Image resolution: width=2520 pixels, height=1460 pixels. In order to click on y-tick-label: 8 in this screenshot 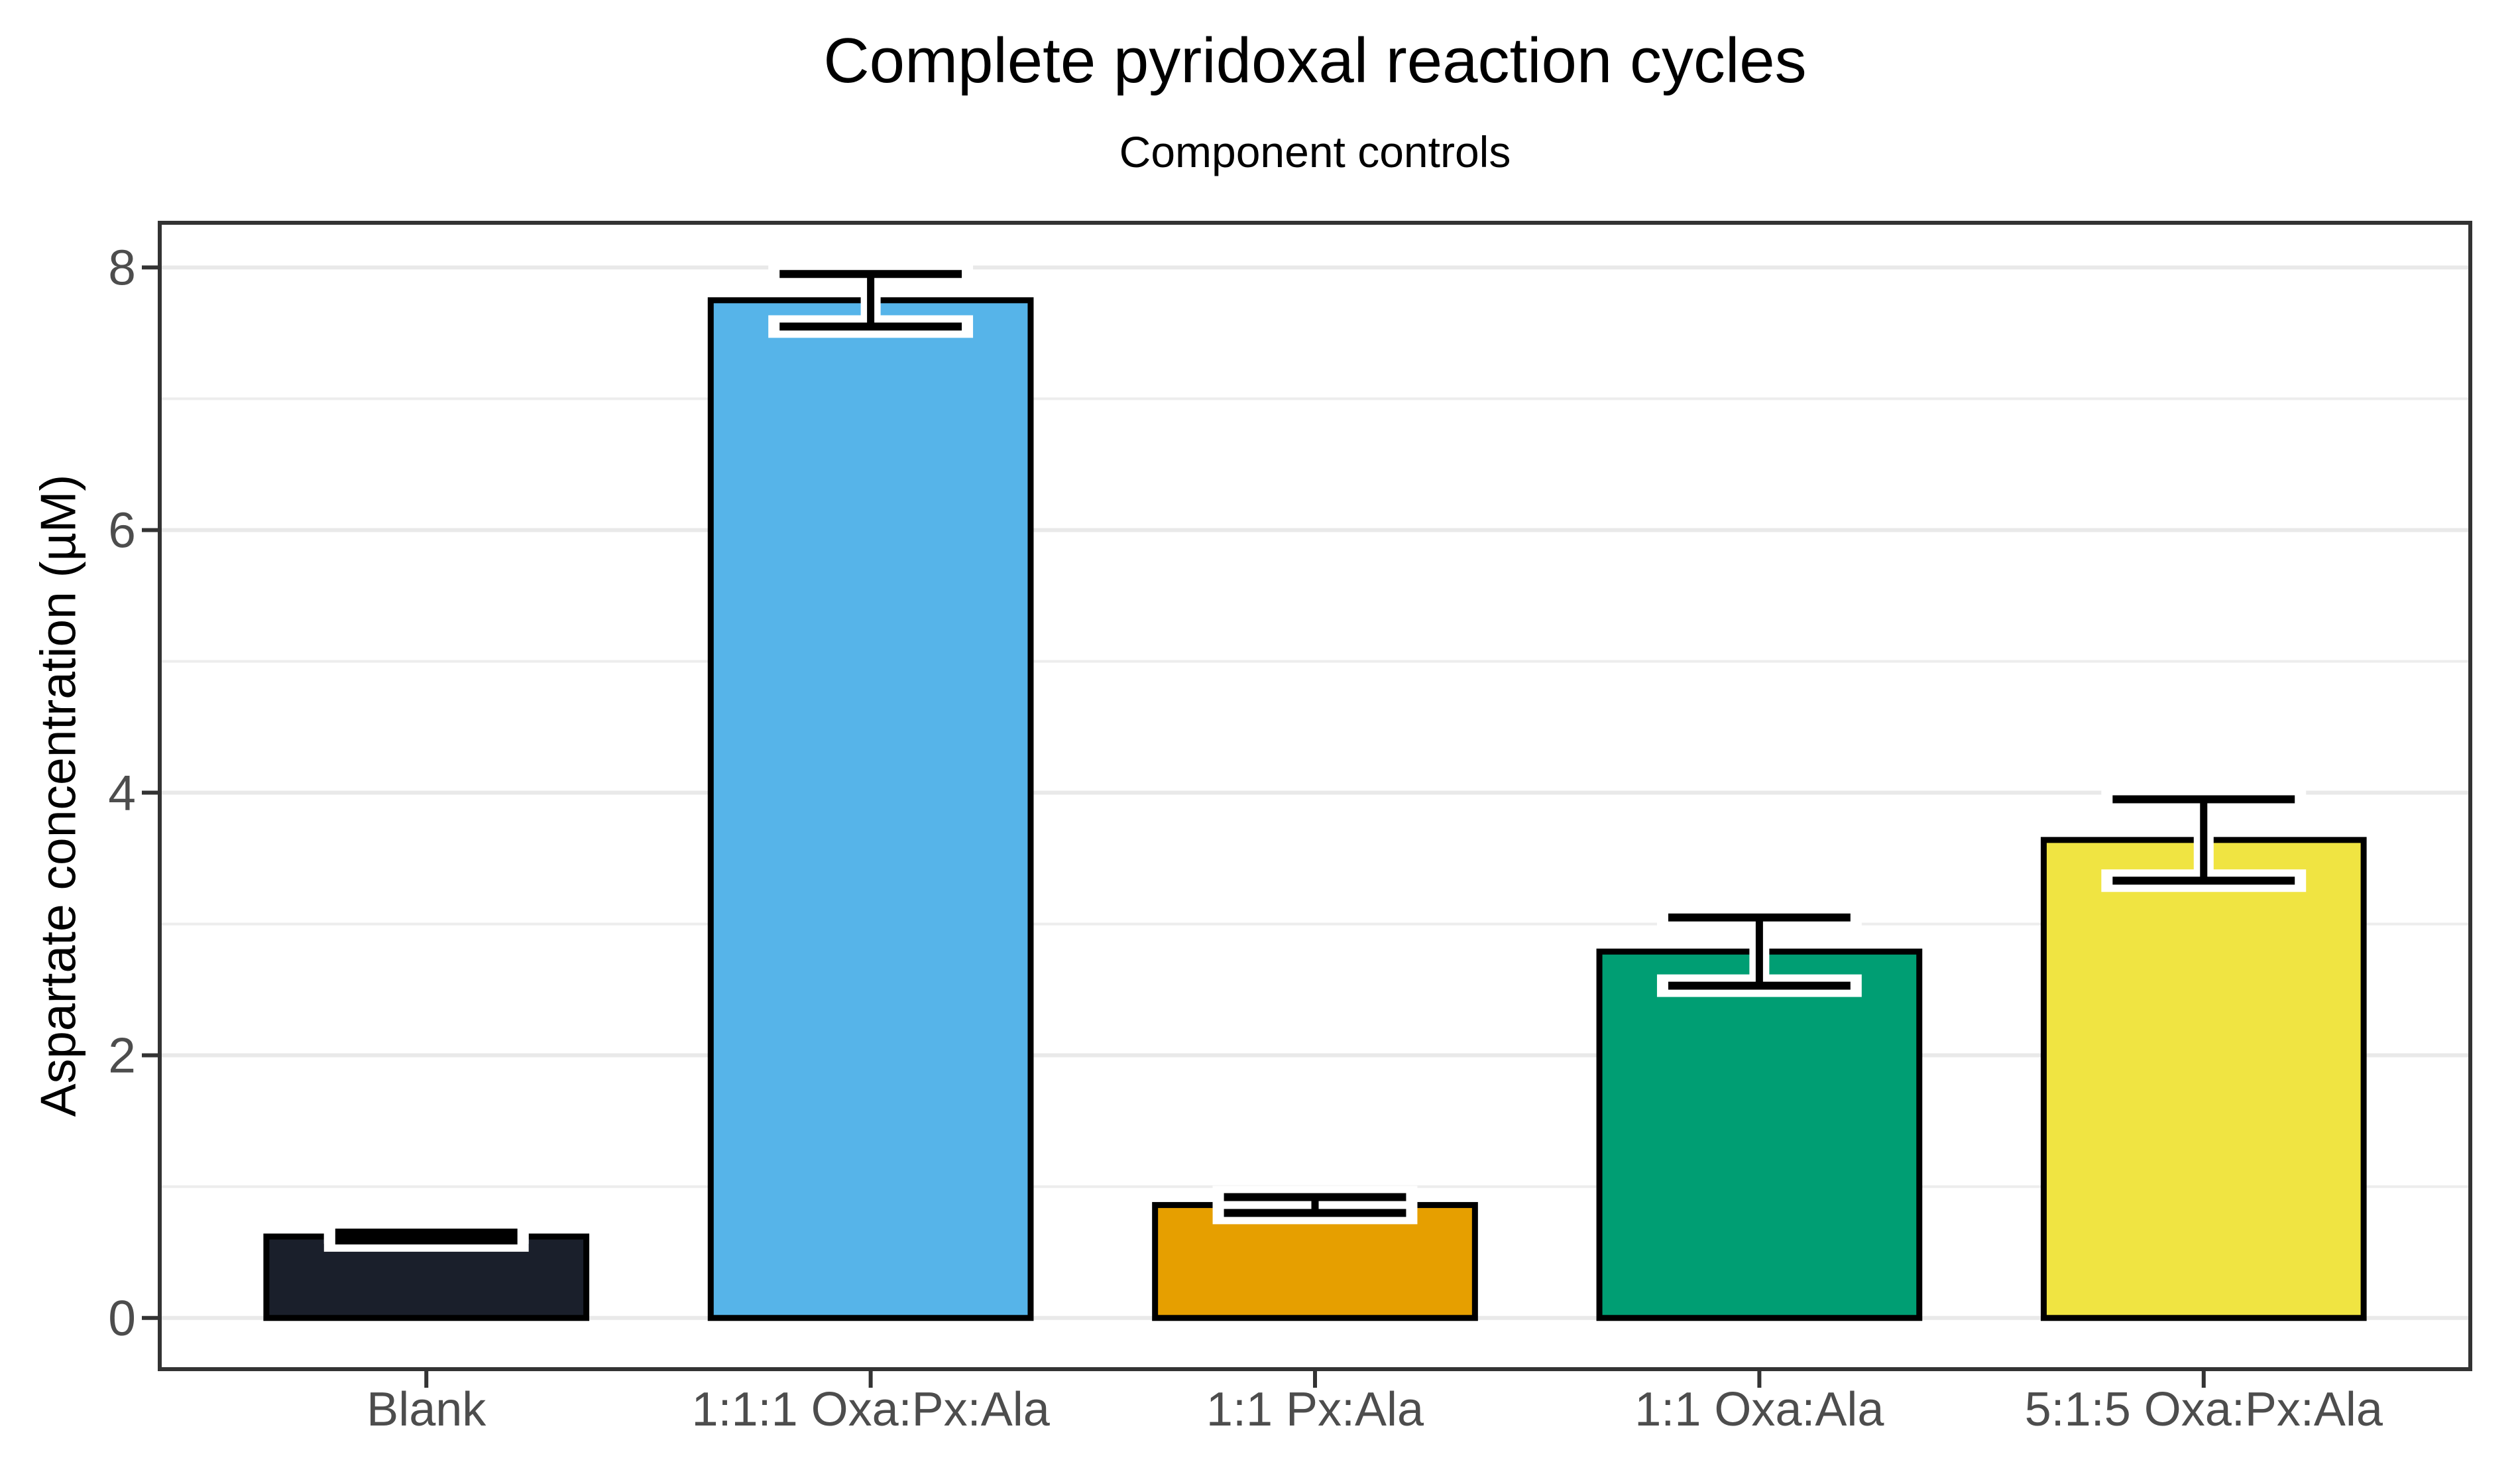, I will do `click(122, 267)`.